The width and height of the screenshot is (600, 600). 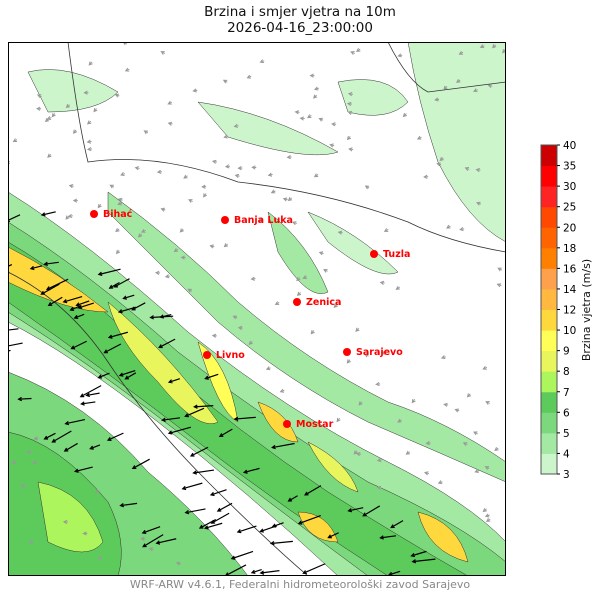 I want to click on colorbar-tick-label: 14, so click(x=570, y=290).